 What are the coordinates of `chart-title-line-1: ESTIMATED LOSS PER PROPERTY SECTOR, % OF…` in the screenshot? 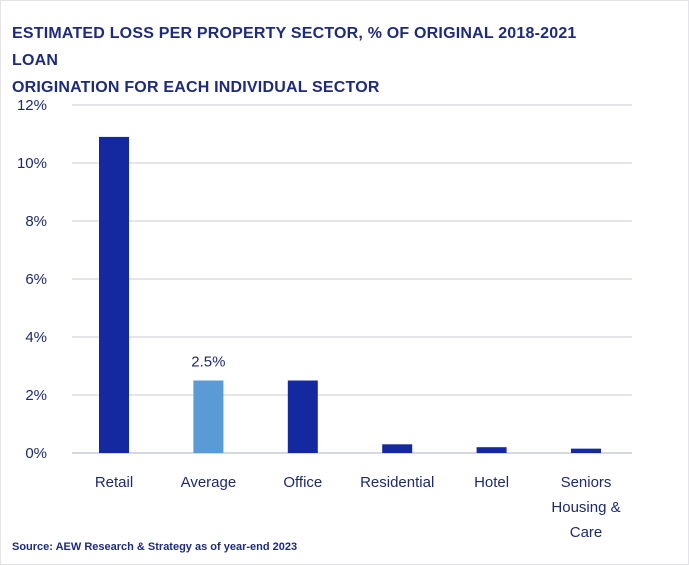 It's located at (294, 47).